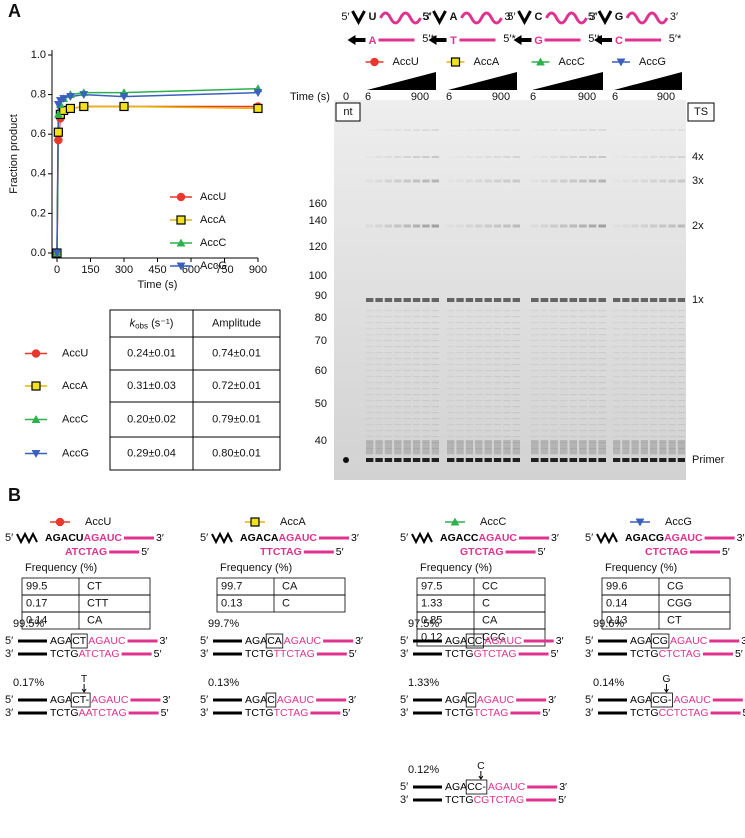 This screenshot has width=745, height=838. I want to click on freq-value: 0.13, so click(231, 603).